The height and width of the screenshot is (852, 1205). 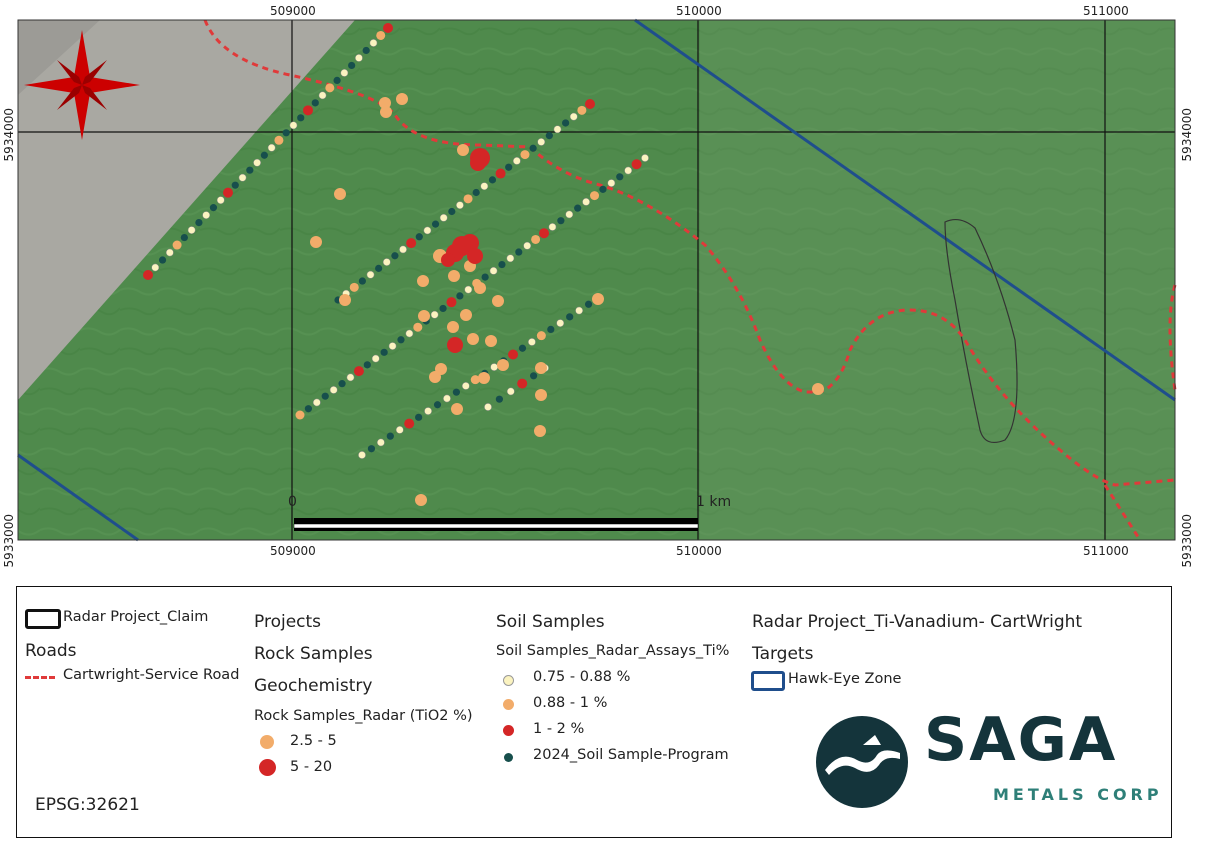 I want to click on soil-samples-heading: Soil Samples, so click(x=550, y=622).